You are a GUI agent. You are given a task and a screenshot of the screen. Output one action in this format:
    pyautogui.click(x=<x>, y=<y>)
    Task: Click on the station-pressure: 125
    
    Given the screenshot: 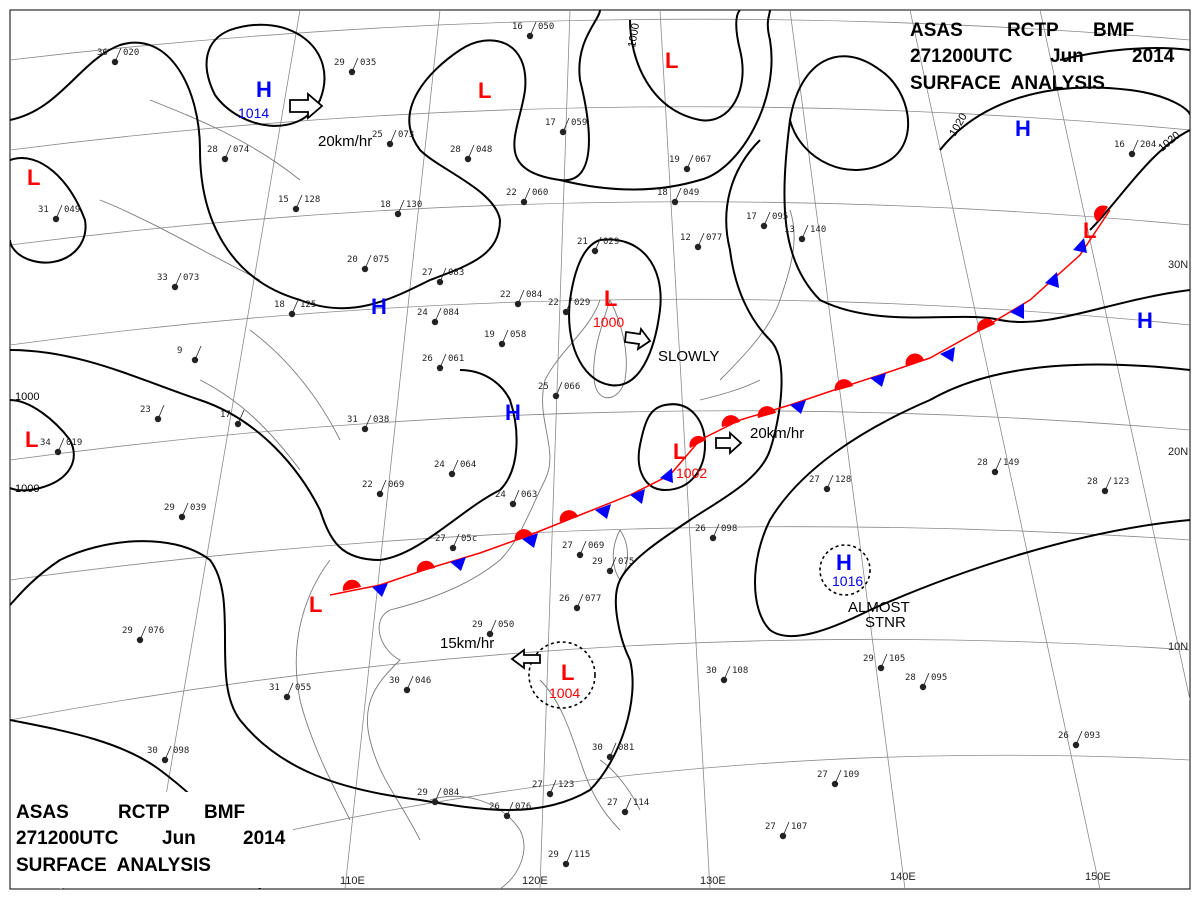 What is the action you would take?
    pyautogui.click(x=308, y=305)
    